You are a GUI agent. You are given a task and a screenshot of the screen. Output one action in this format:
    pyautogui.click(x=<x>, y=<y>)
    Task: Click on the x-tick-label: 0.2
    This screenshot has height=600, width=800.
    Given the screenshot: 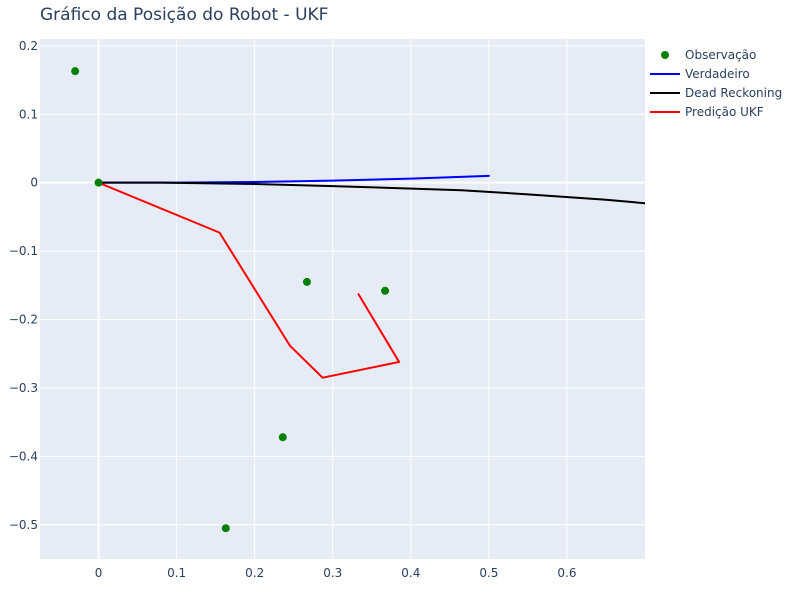 What is the action you would take?
    pyautogui.click(x=254, y=573)
    